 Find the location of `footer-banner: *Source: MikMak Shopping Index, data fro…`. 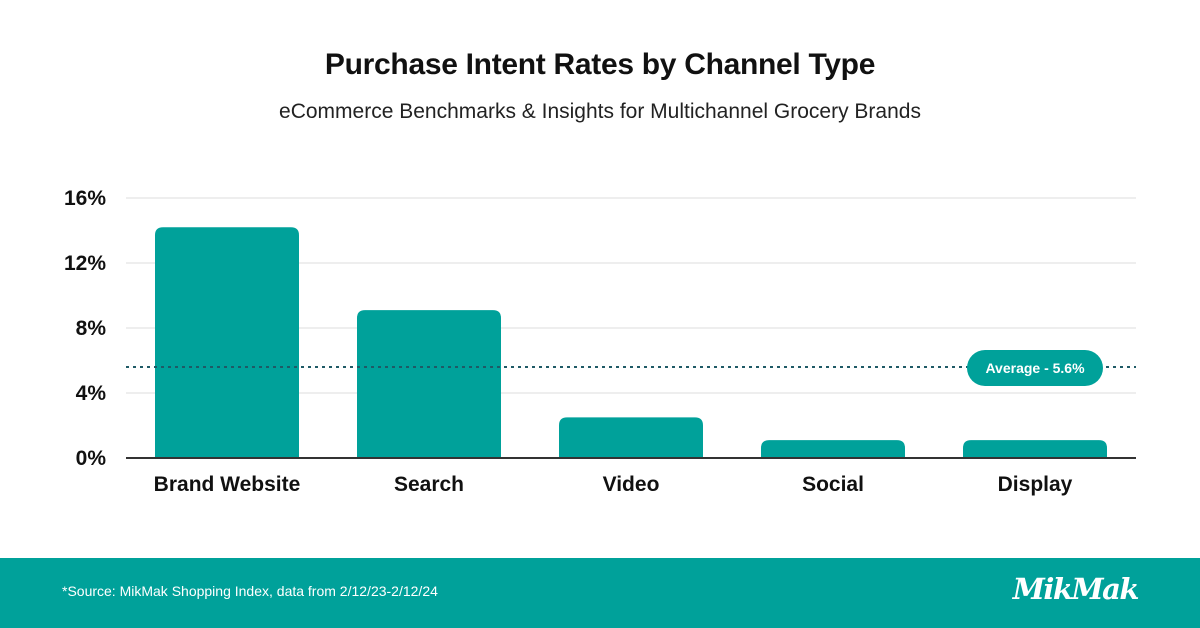

footer-banner: *Source: MikMak Shopping Index, data fro… is located at coordinates (600, 593).